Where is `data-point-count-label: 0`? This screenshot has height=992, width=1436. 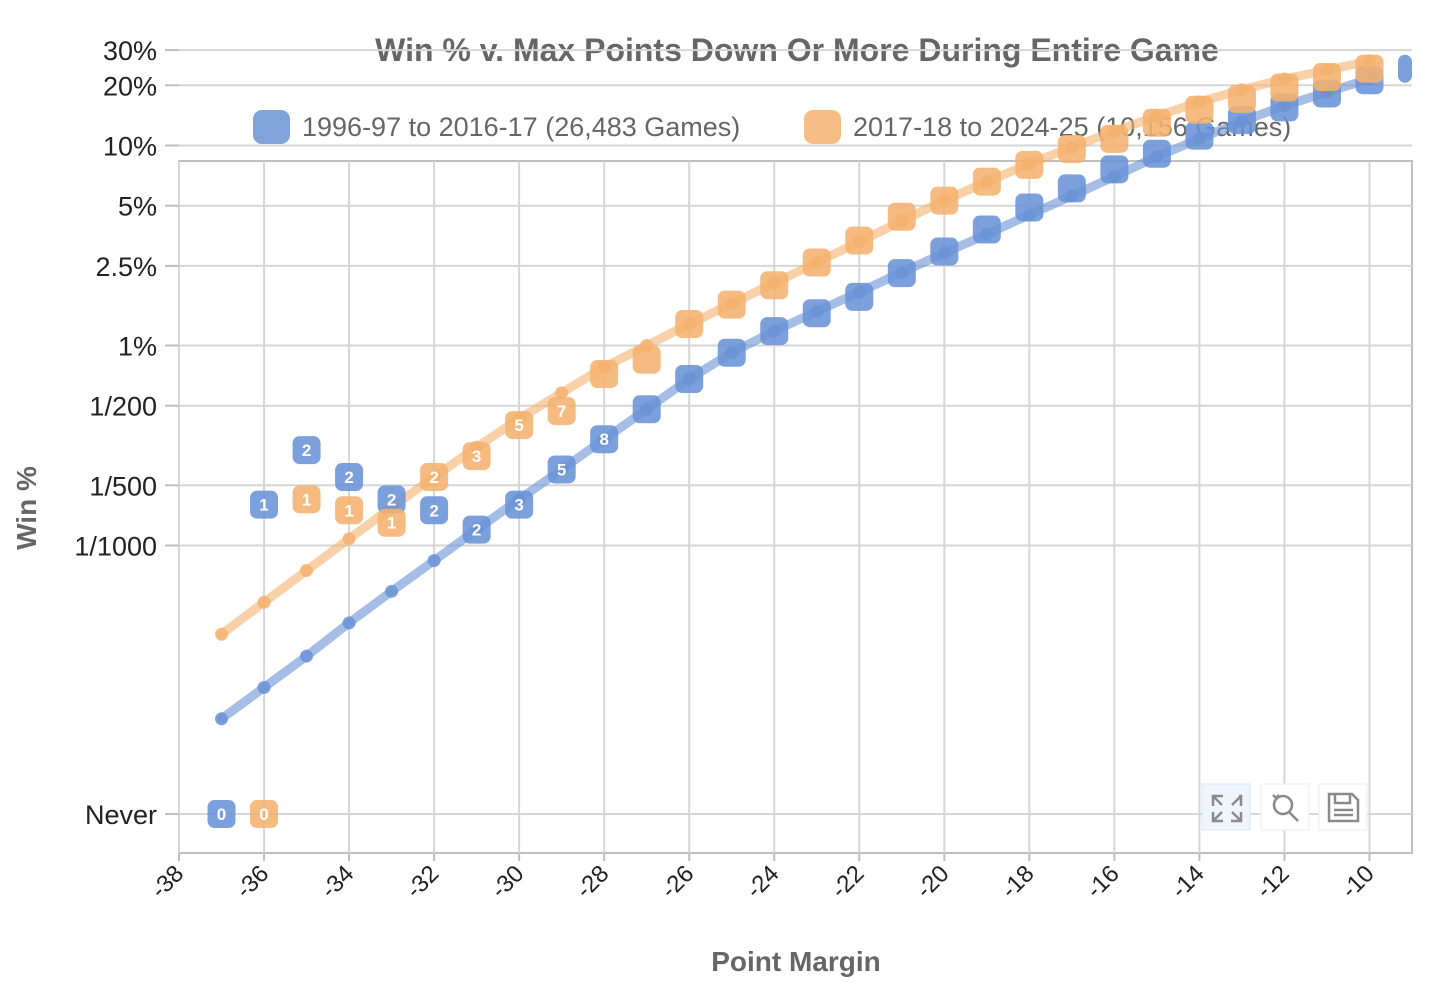 data-point-count-label: 0 is located at coordinates (221, 814).